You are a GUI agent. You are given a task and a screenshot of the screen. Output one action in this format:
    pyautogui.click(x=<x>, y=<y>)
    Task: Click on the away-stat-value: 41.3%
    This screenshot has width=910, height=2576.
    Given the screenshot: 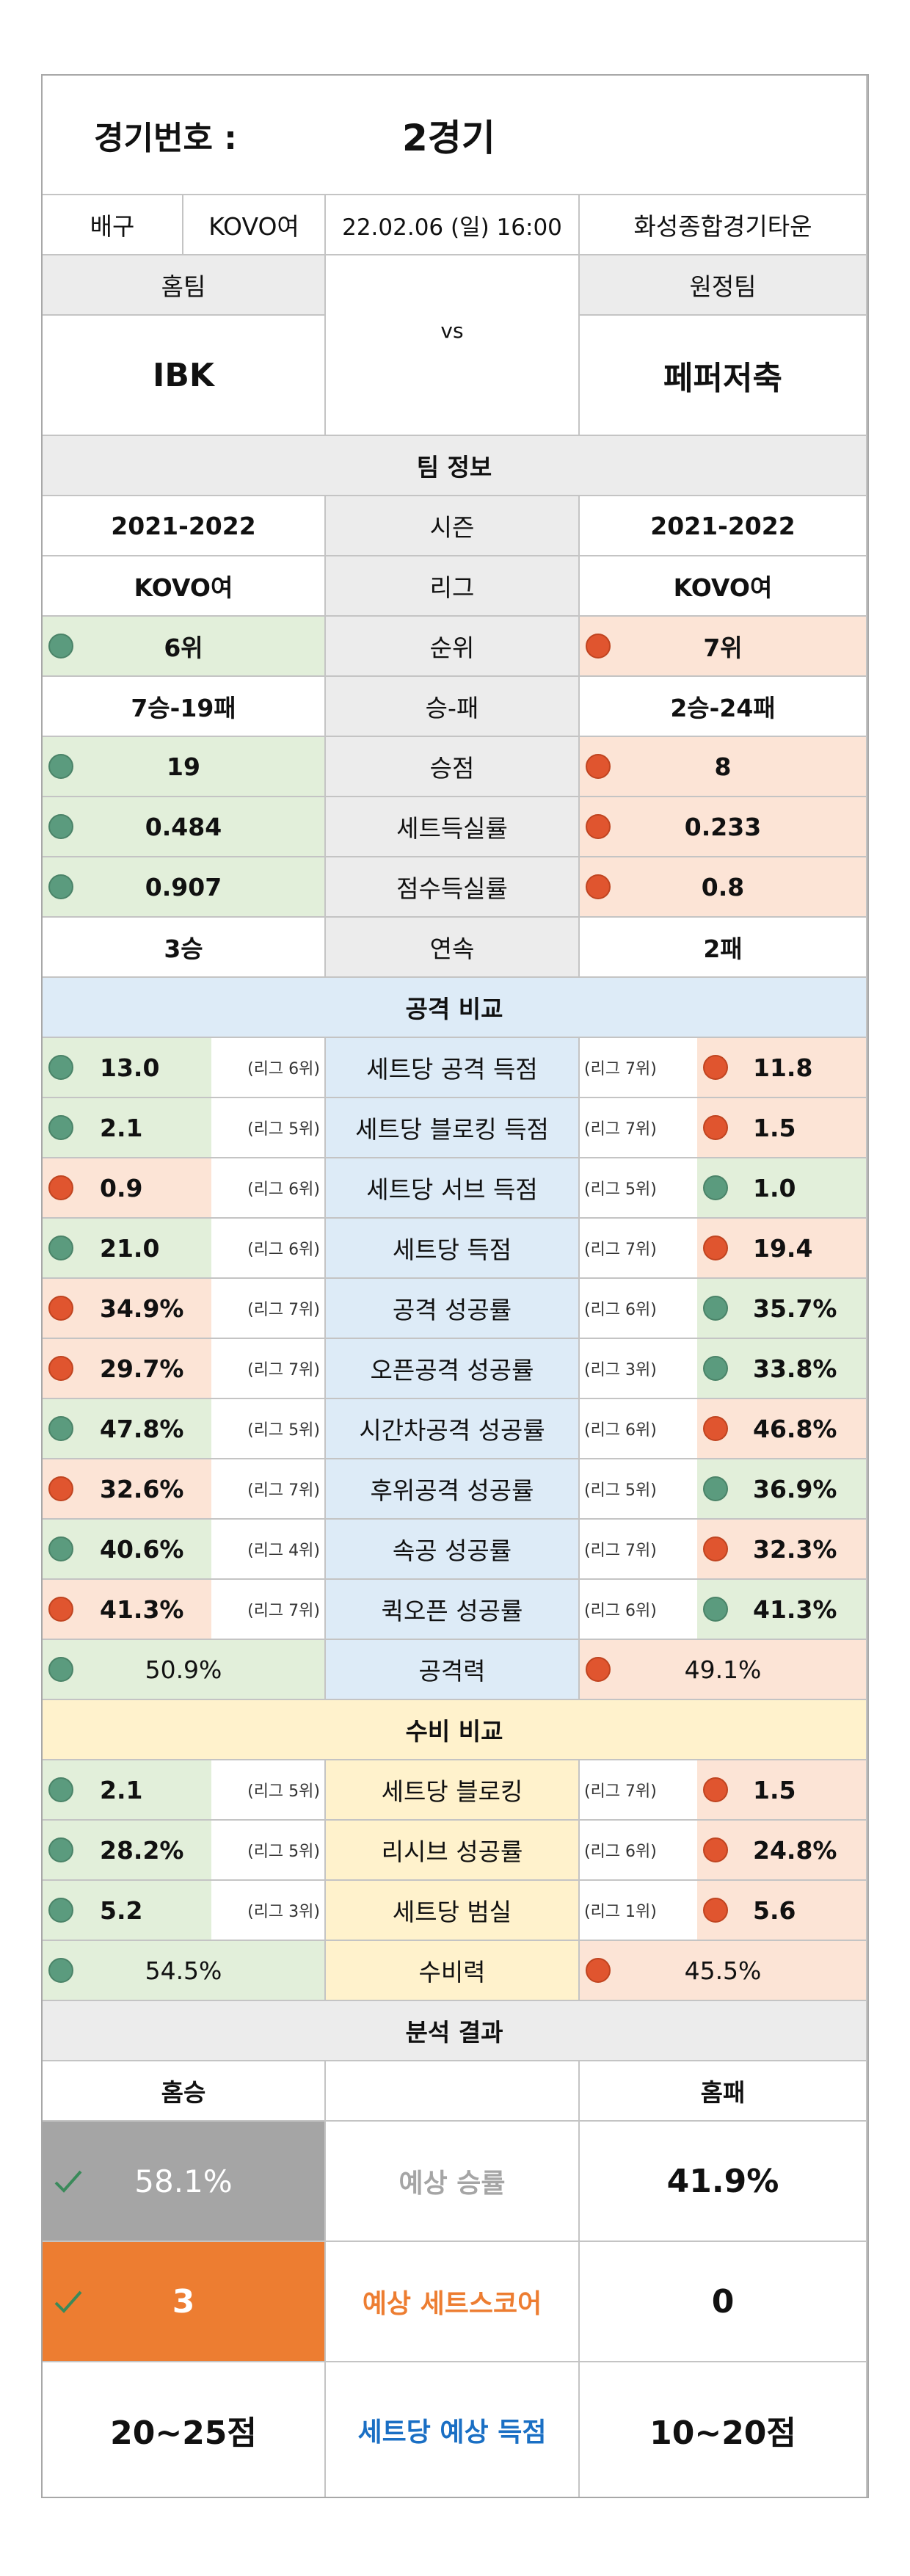 What is the action you would take?
    pyautogui.click(x=782, y=1610)
    